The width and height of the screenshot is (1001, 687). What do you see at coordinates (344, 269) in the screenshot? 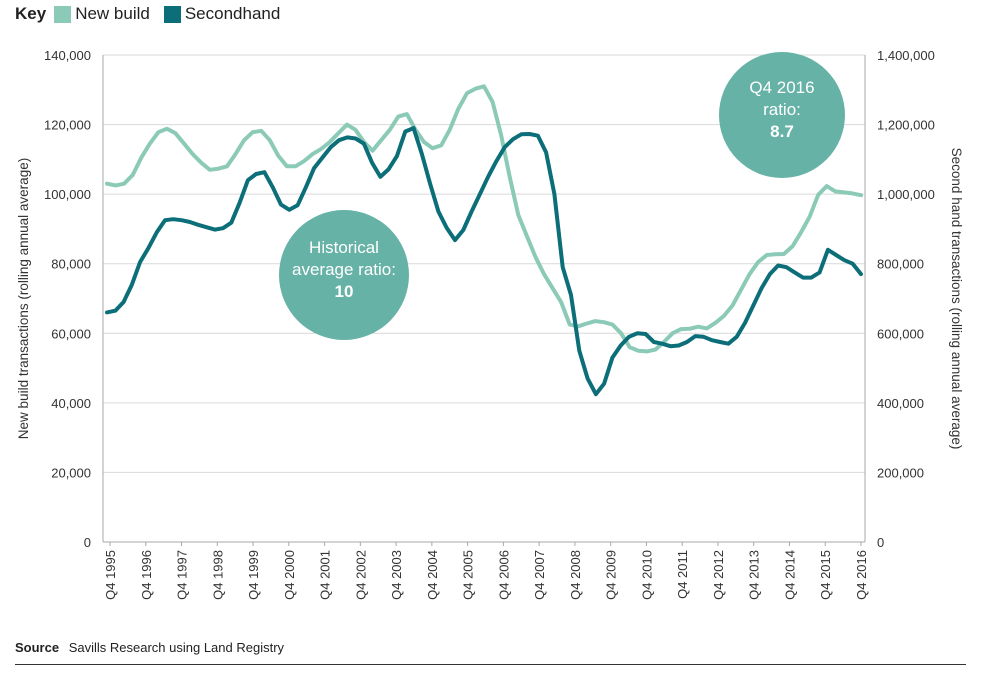
I see `annotation-text: average ratio:` at bounding box center [344, 269].